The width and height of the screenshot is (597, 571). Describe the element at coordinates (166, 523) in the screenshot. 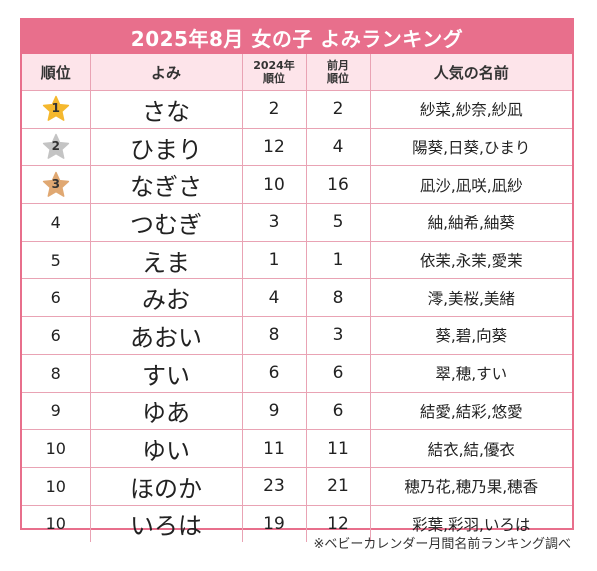

I see `yomi-cell: いろは` at that location.